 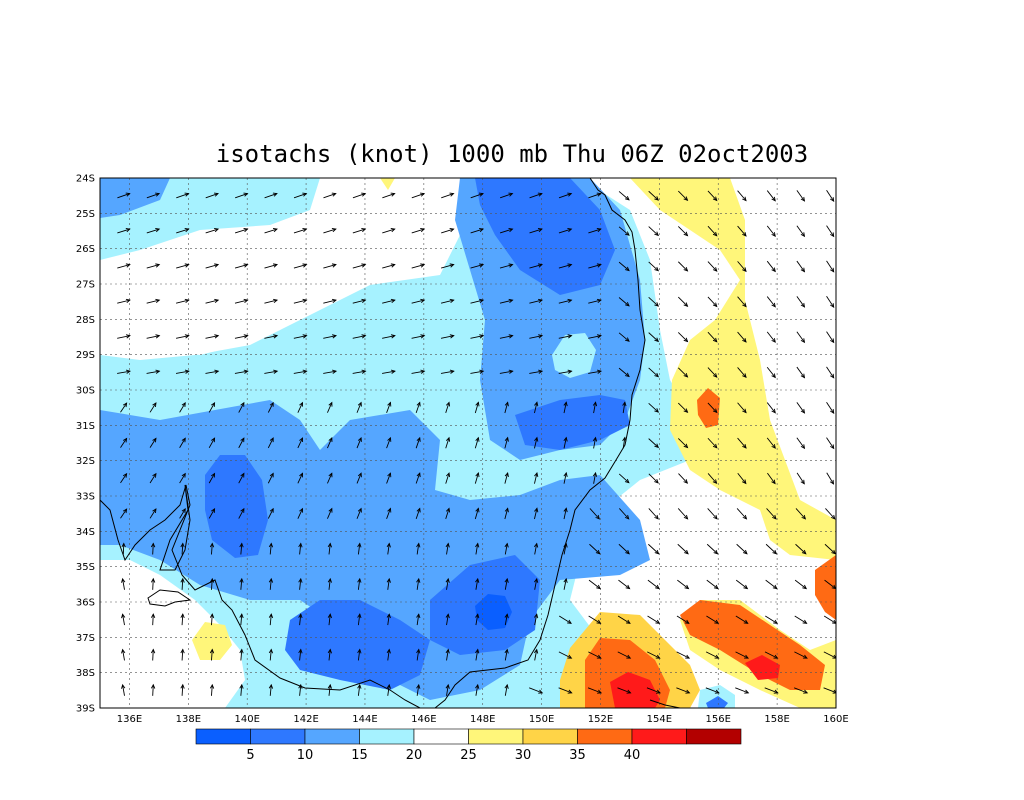 I want to click on longitude-label: 150E, so click(x=541, y=719).